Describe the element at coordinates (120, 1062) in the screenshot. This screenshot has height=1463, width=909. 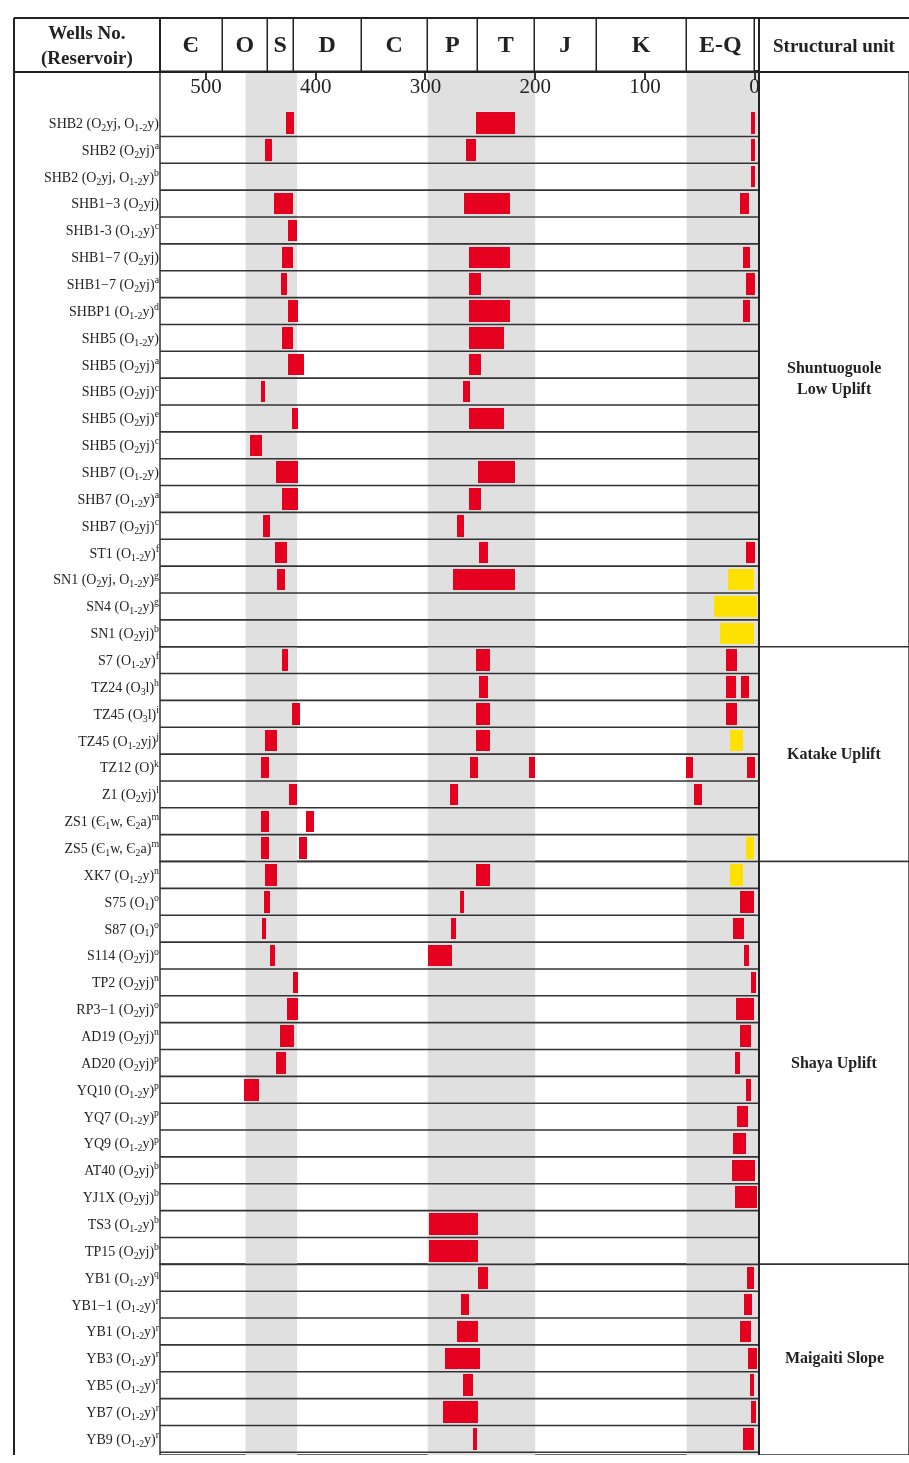
I see `y-tick-label: AD20 (O$_{2}$yj)$^{p}$` at that location.